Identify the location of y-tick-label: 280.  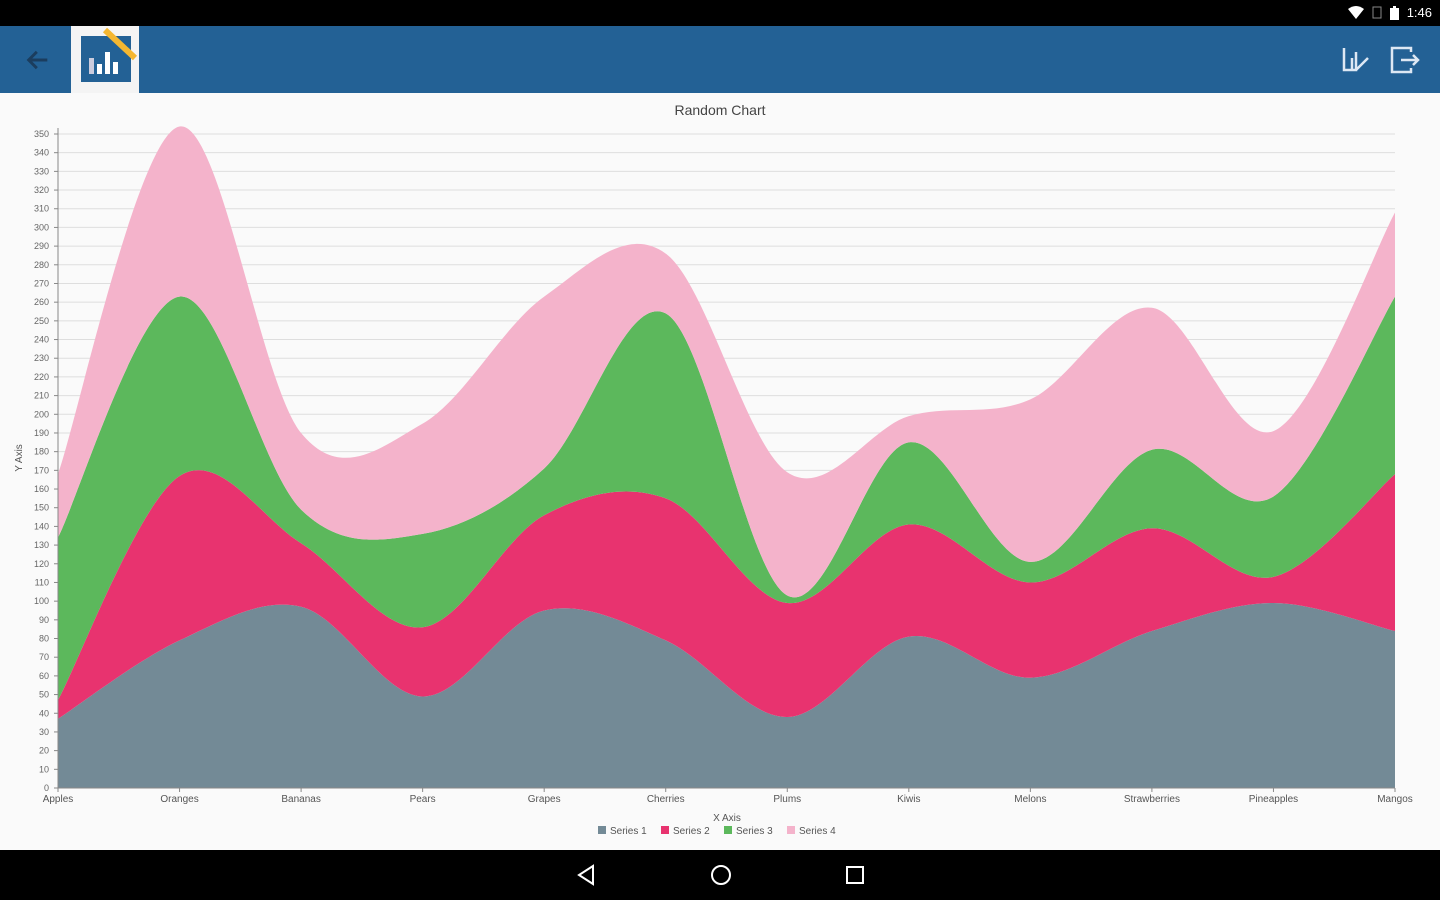
(41, 265).